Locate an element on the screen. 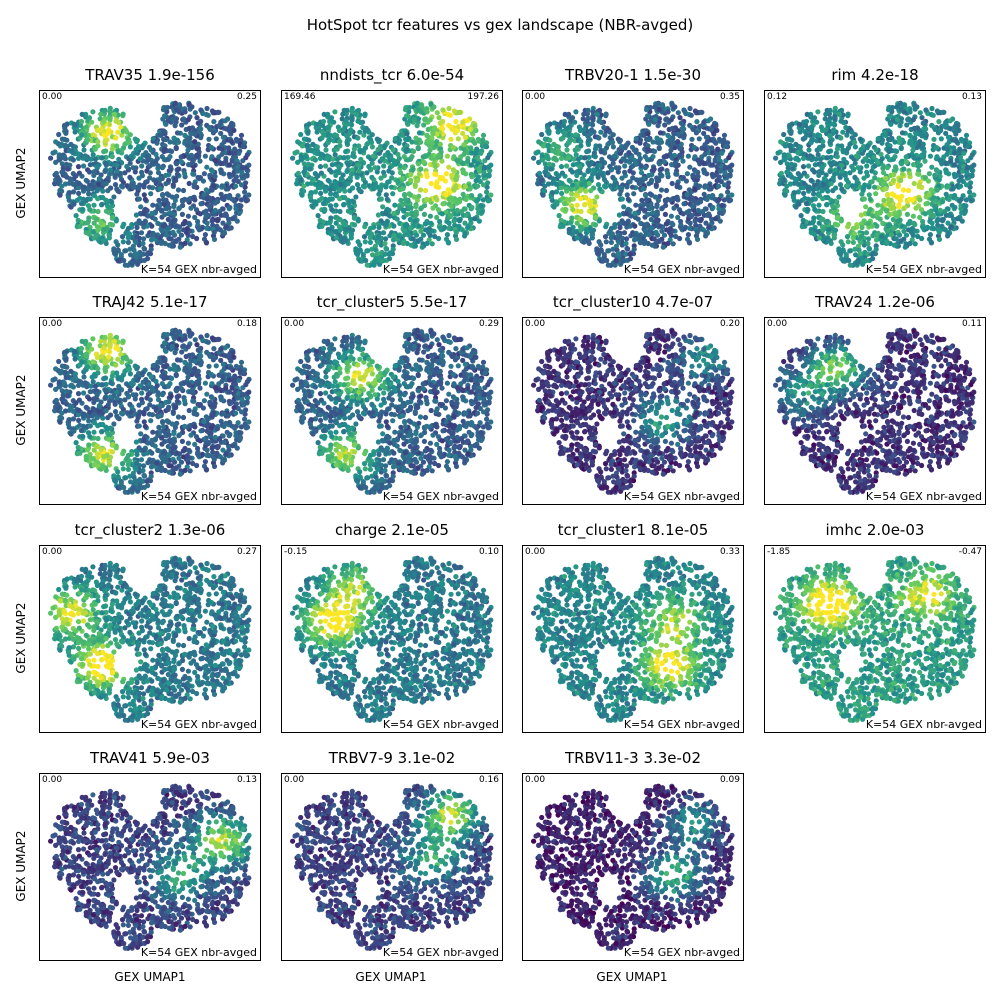 The width and height of the screenshot is (1000, 1000). panel-title: TRAV35 1.9e-156 is located at coordinates (150, 75).